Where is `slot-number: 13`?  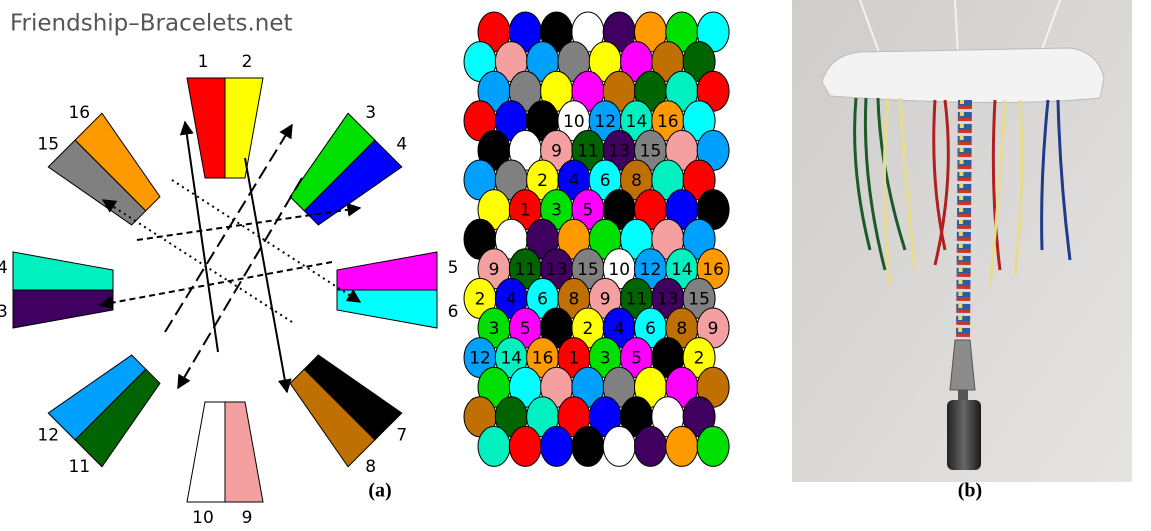
slot-number: 13 is located at coordinates (4, 312).